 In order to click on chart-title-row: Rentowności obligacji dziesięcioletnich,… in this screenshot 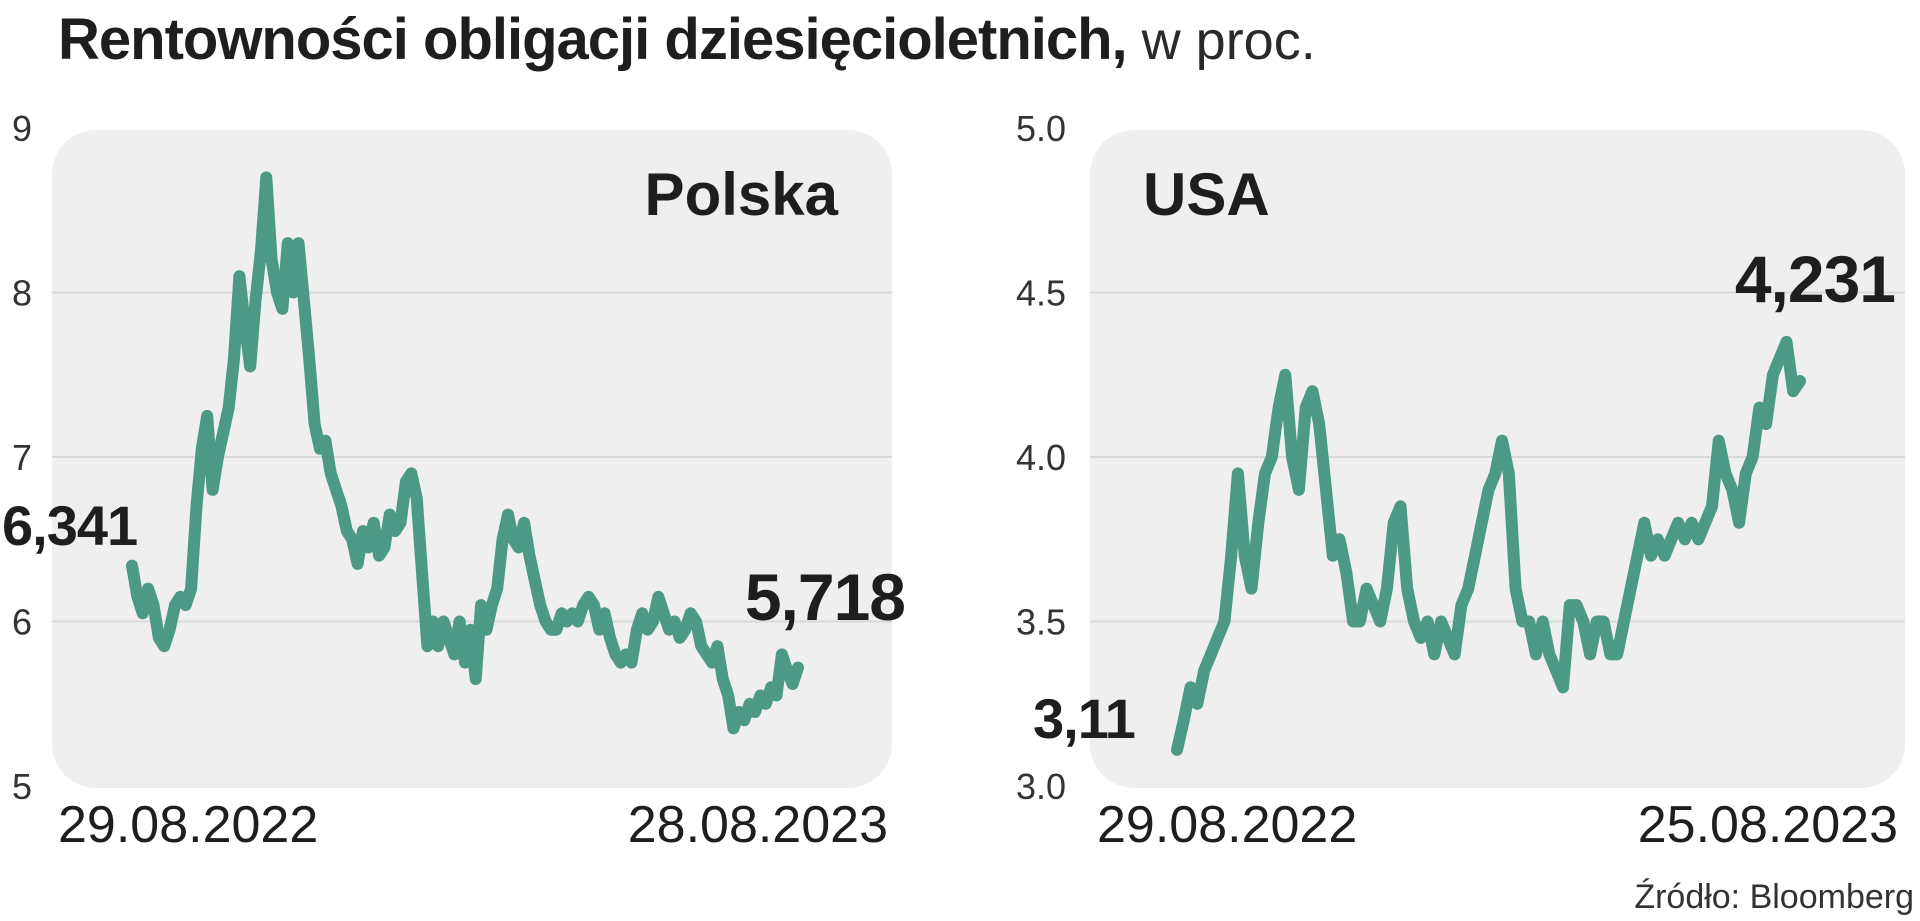, I will do `click(687, 39)`.